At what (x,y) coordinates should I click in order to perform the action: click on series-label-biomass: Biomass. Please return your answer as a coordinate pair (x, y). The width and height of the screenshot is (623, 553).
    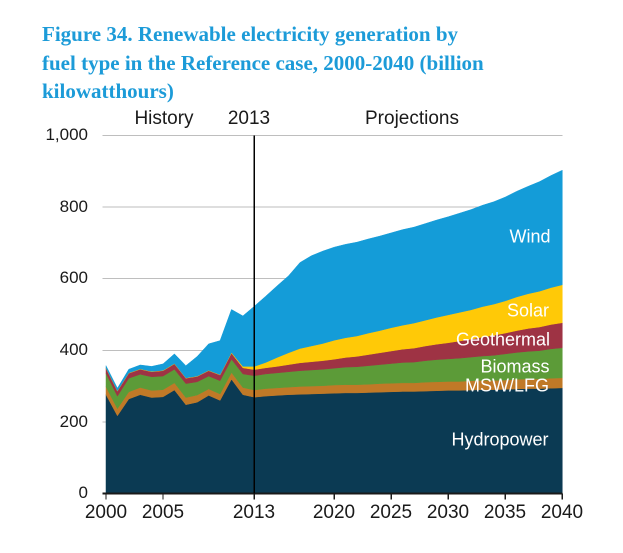
    Looking at the image, I should click on (515, 366).